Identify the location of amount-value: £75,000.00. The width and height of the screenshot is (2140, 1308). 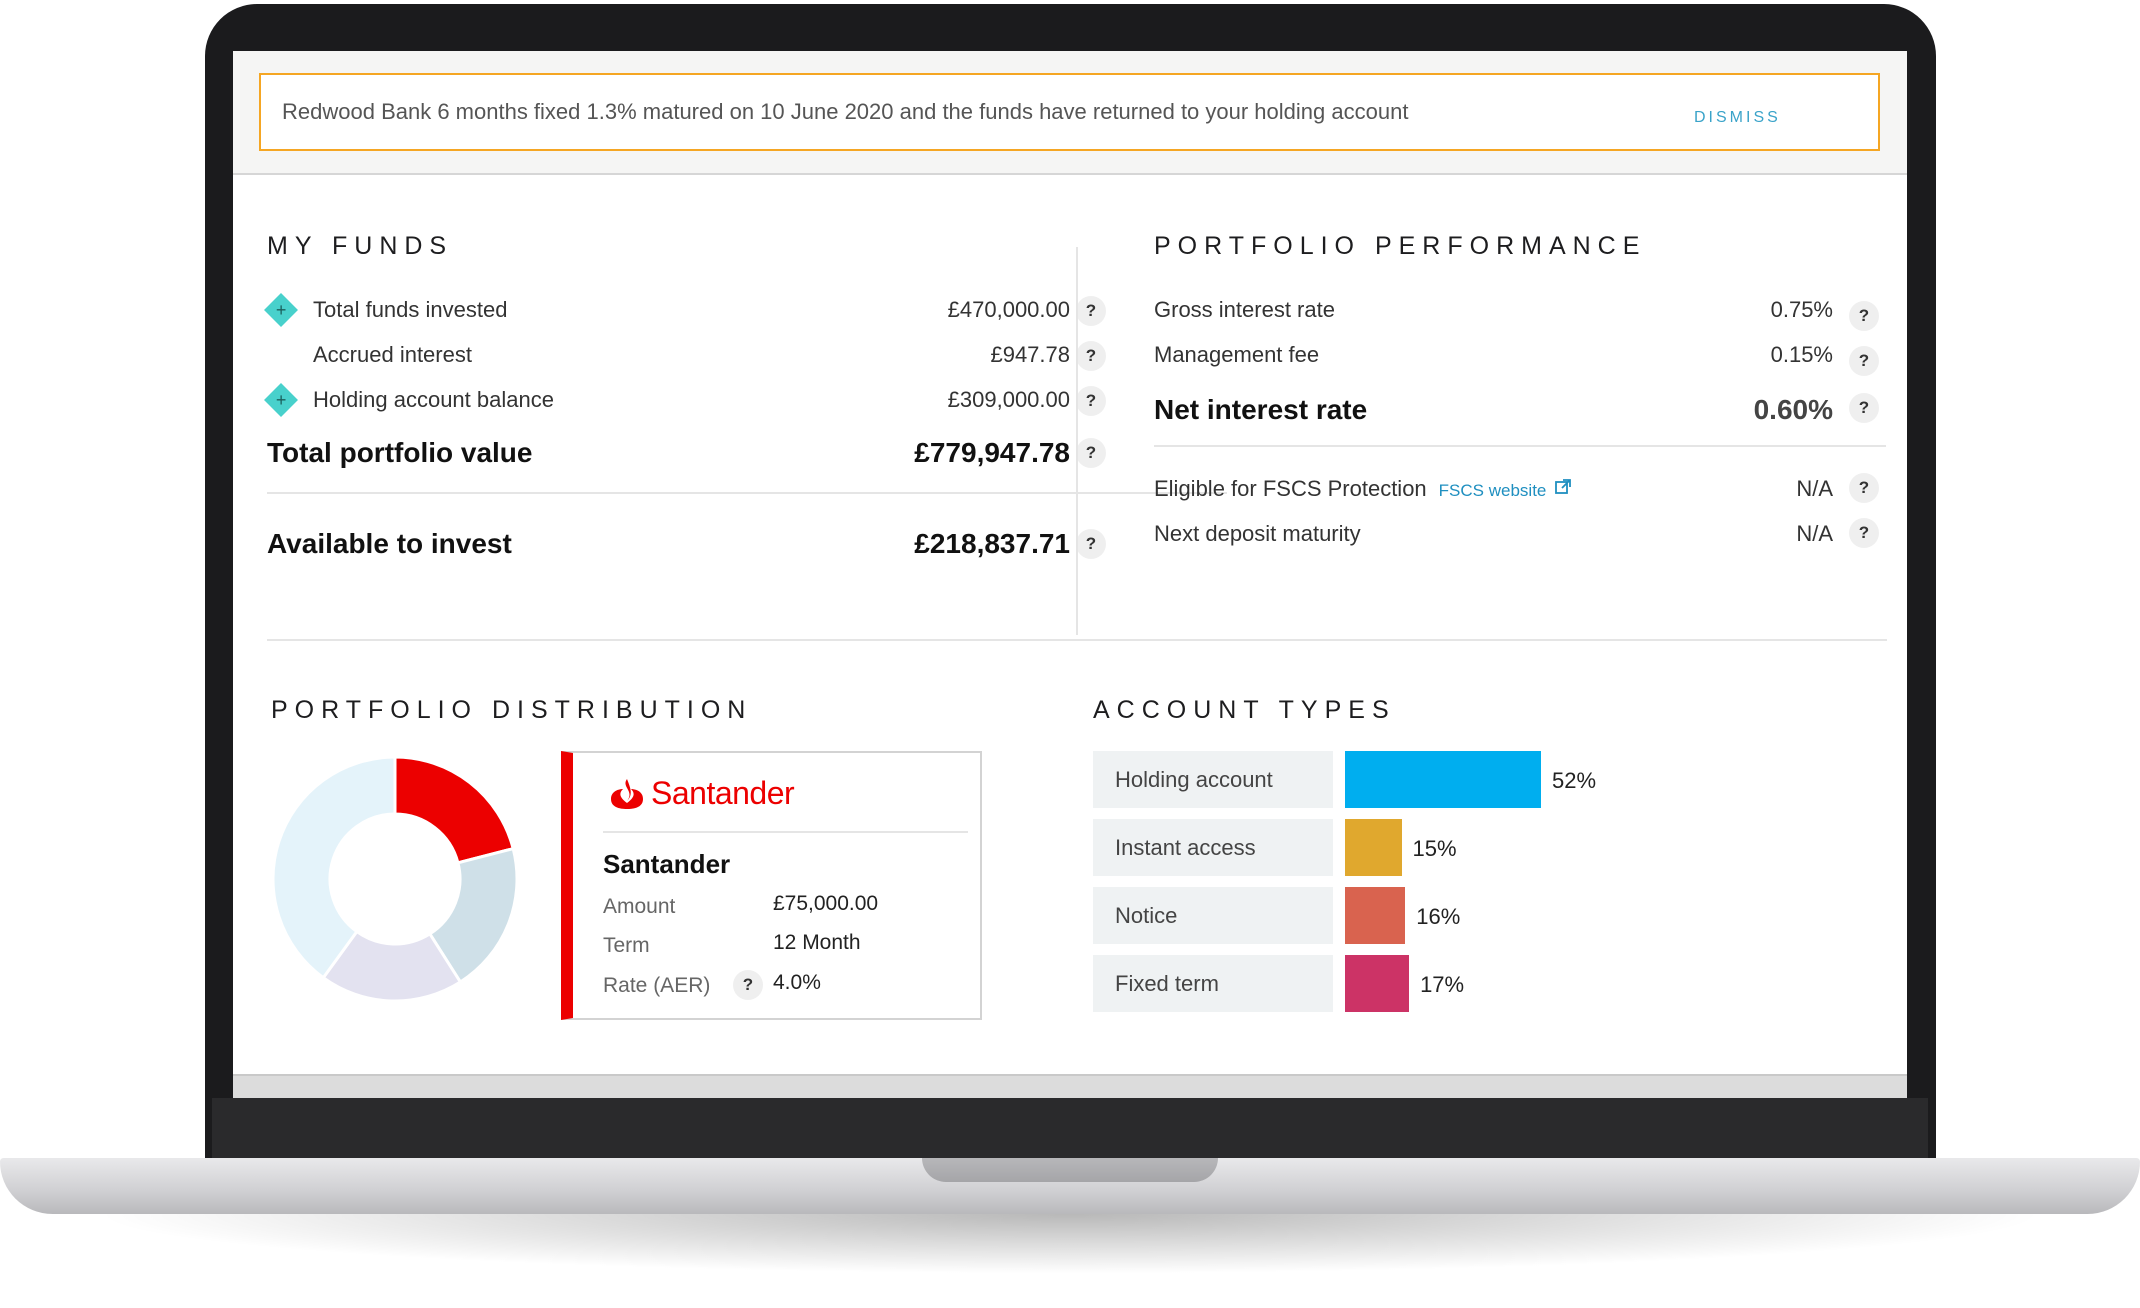
(826, 903).